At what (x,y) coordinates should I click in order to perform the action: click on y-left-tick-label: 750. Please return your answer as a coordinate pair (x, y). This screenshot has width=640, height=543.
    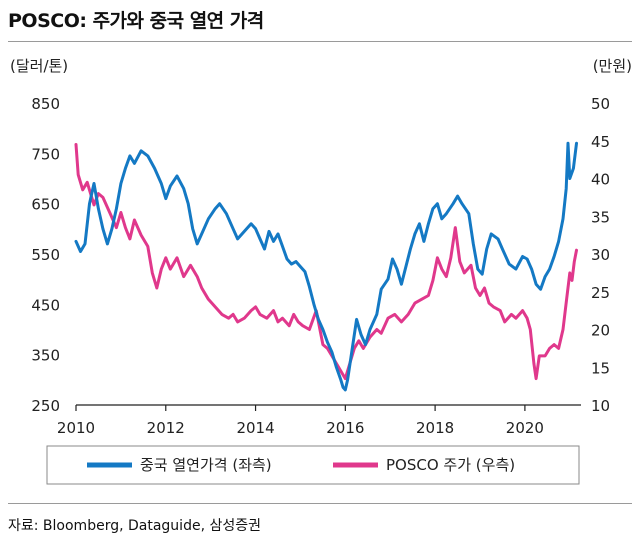
    Looking at the image, I should click on (45, 154).